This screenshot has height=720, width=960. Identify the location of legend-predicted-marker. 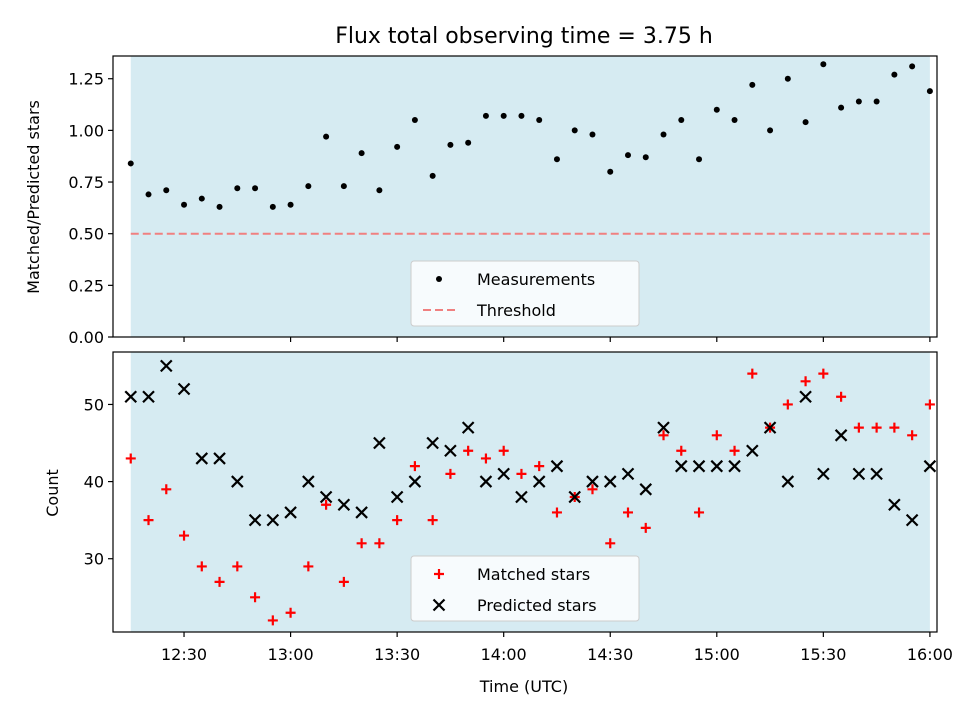
(439, 605).